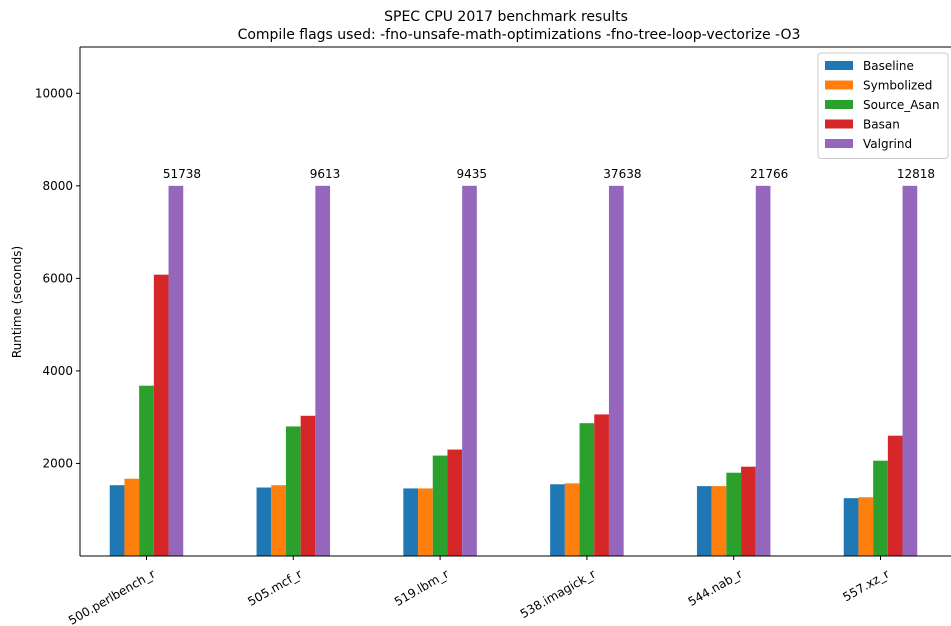 This screenshot has width=951, height=626. Describe the element at coordinates (839, 65) in the screenshot. I see `legend-swatch-baseline` at that location.